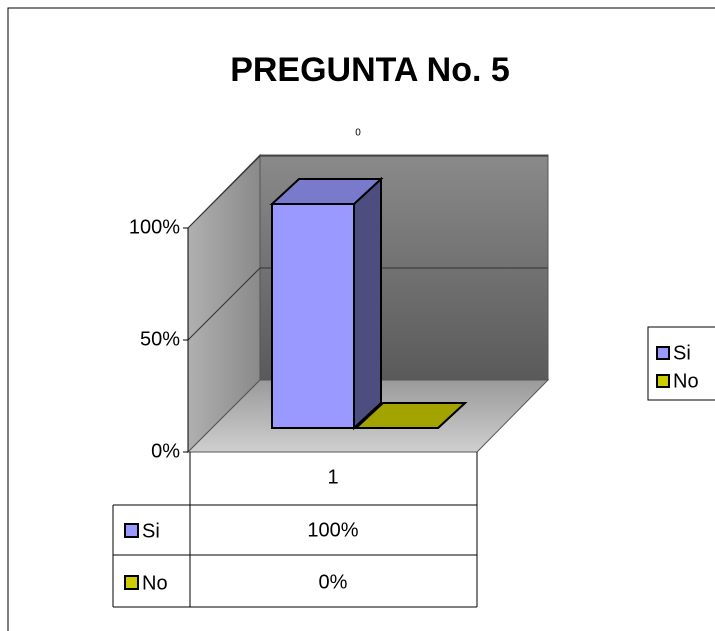  What do you see at coordinates (313, 316) in the screenshot?
I see `bar-front` at bounding box center [313, 316].